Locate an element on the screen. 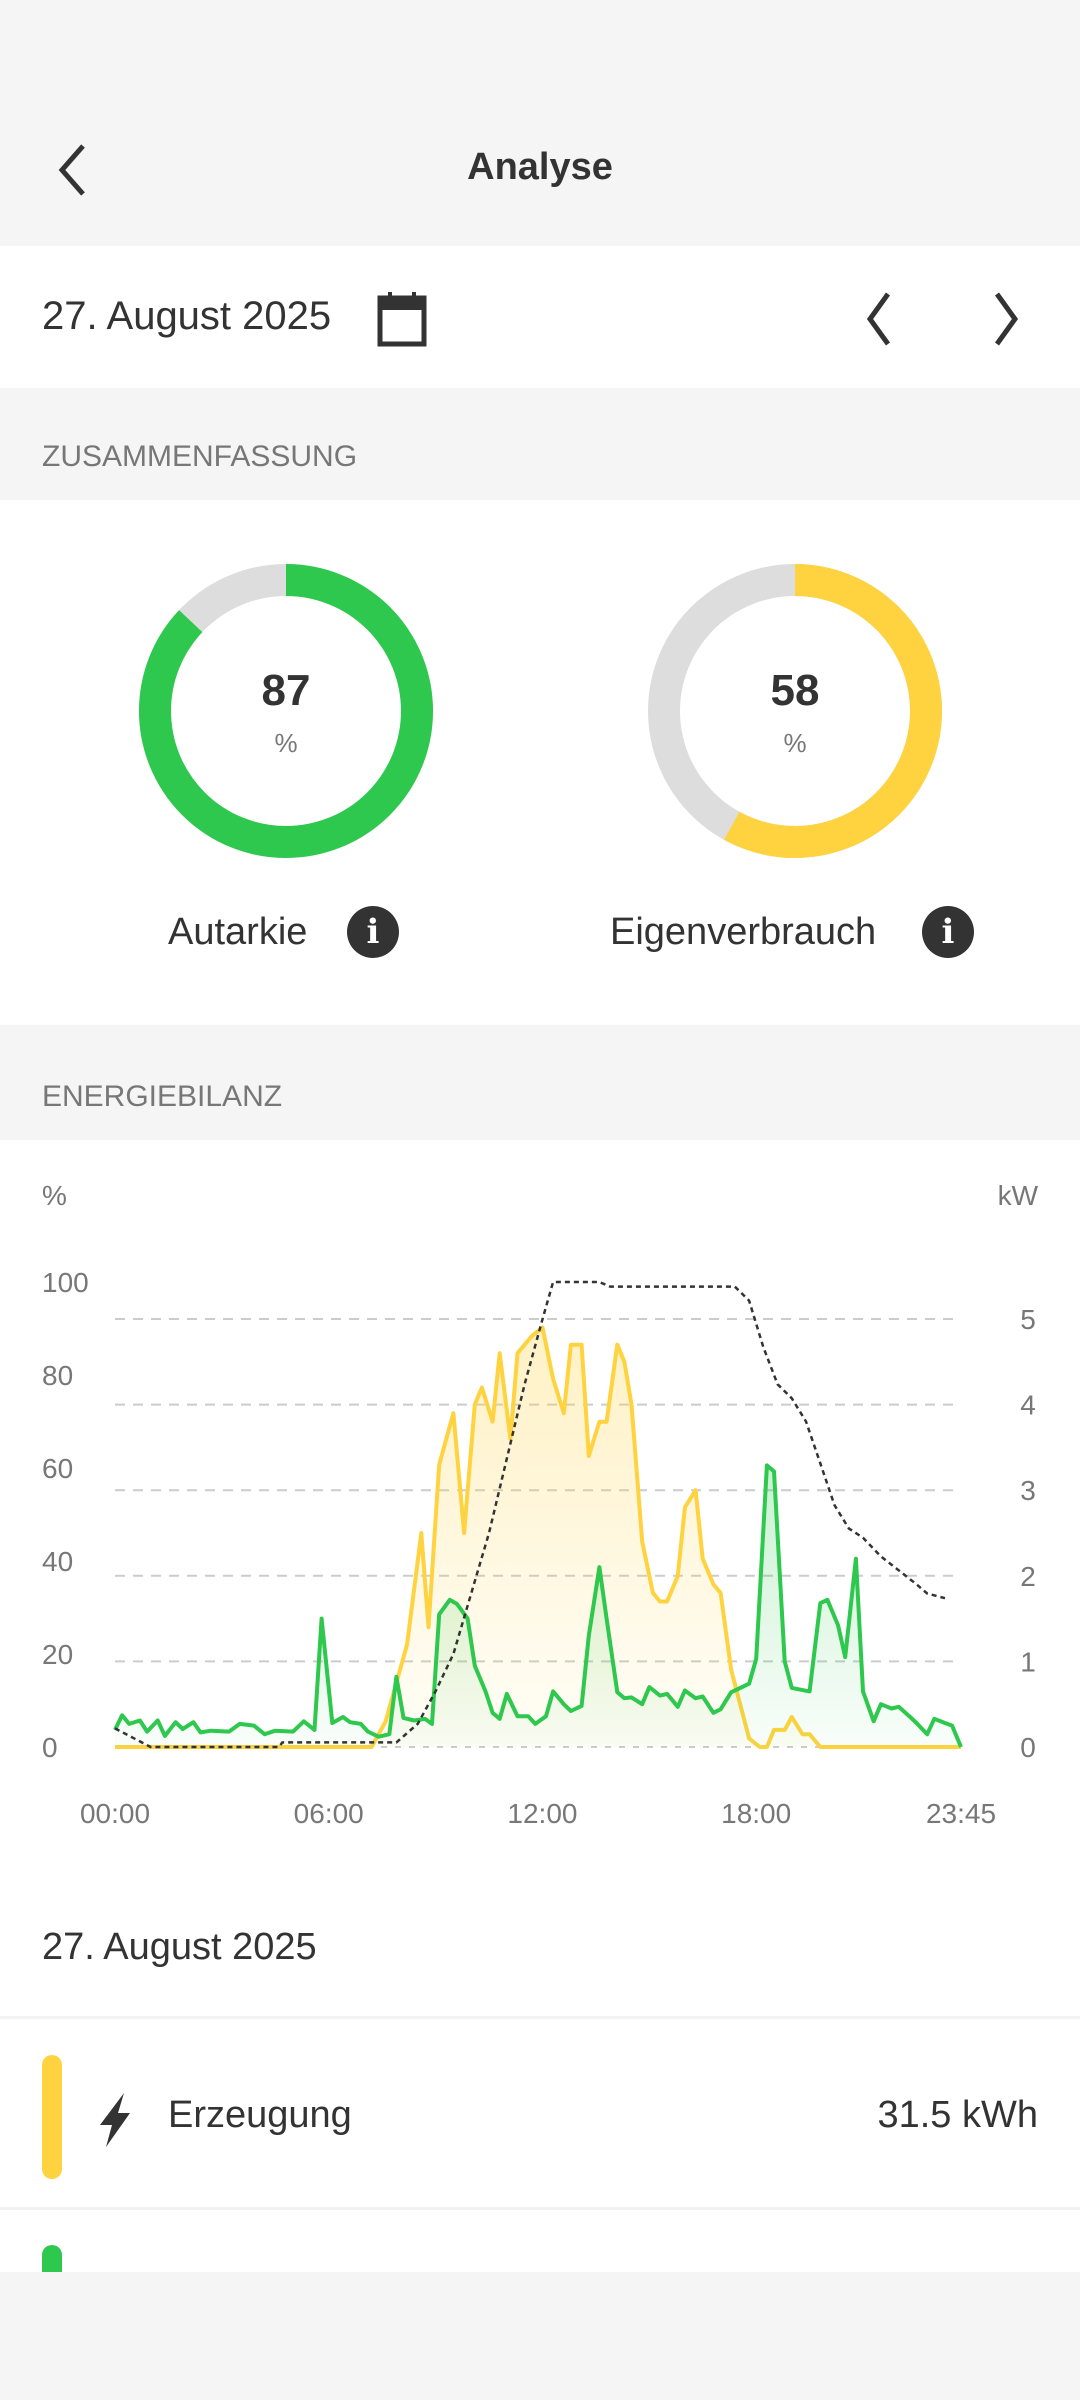 This screenshot has width=1080, height=2400. chevron-right-icon is located at coordinates (1006, 319).